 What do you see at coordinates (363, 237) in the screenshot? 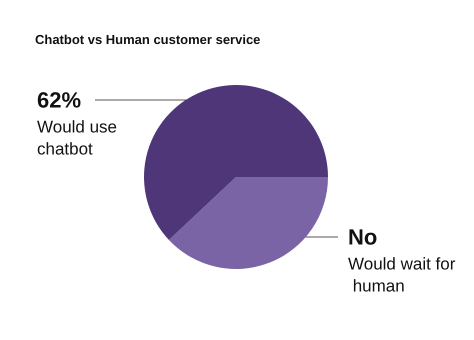
I see `data-label: No` at bounding box center [363, 237].